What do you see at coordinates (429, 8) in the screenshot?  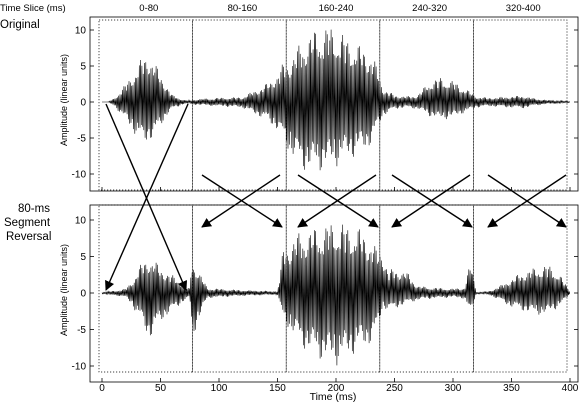 I see `time-slice-label: 240-320` at bounding box center [429, 8].